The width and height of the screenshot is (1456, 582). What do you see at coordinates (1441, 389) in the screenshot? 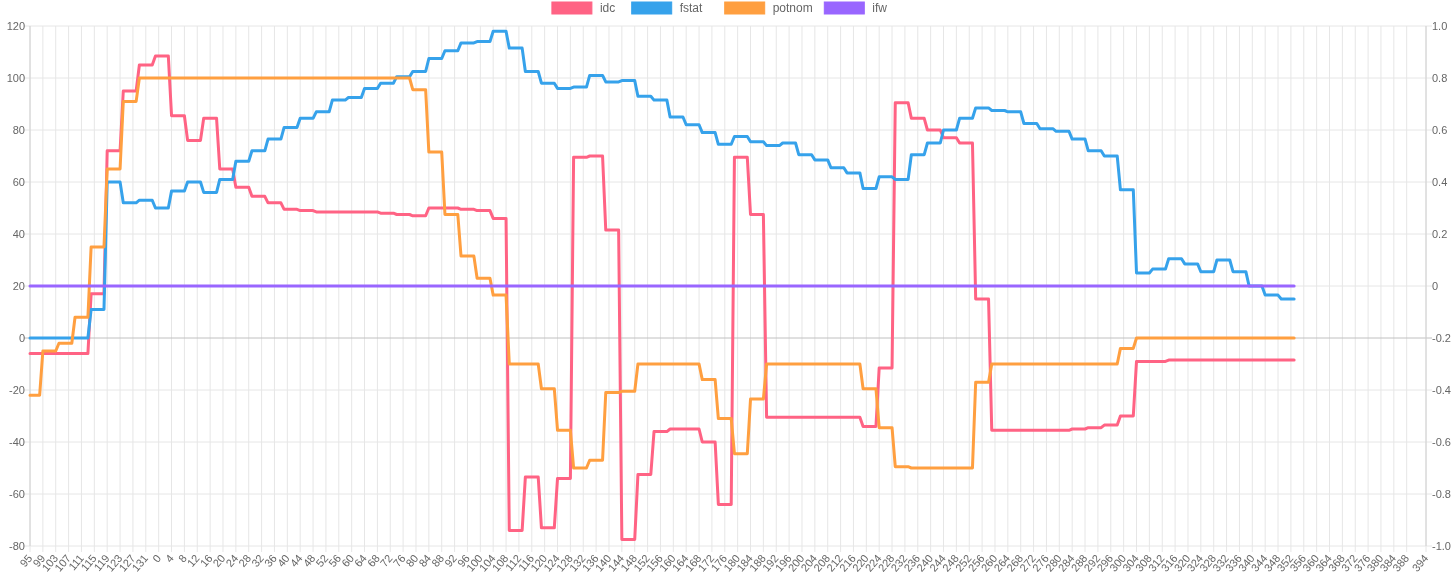
I see `y2-tick-label: -0.4` at bounding box center [1441, 389].